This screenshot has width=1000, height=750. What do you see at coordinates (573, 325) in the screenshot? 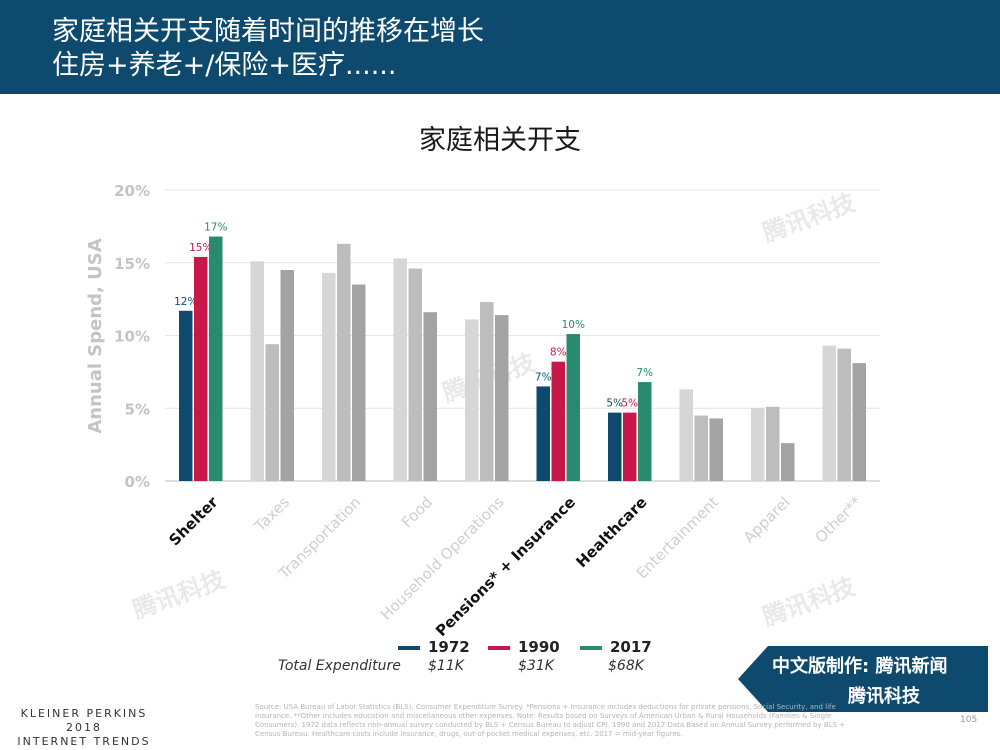
I see `data-label: 10%` at bounding box center [573, 325].